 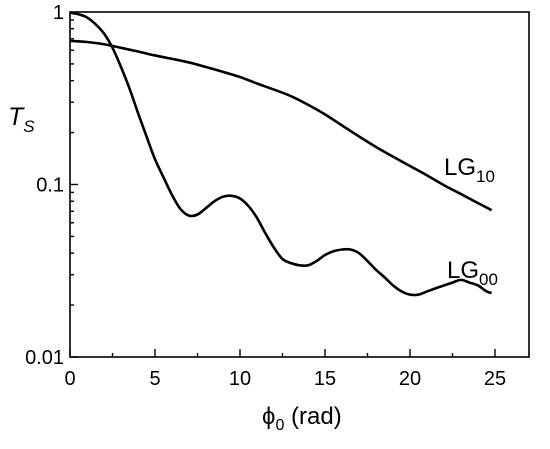 I want to click on series-label-lg10: LG10, so click(x=469, y=170).